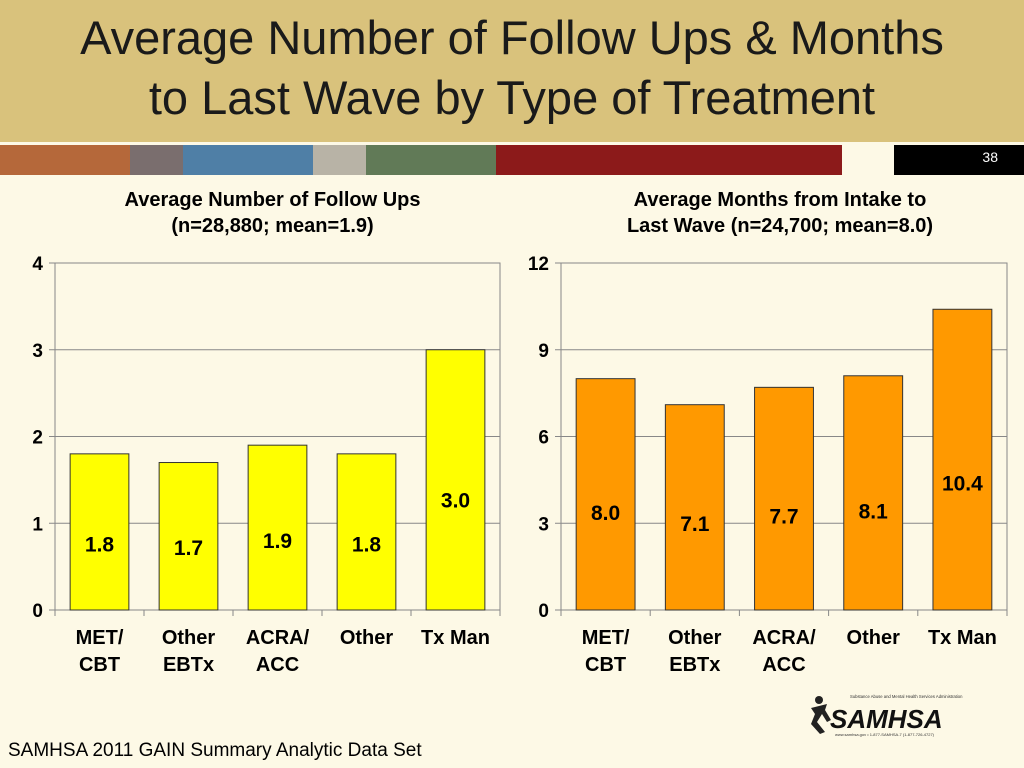  What do you see at coordinates (783, 516) in the screenshot?
I see `data-label: 7.7` at bounding box center [783, 516].